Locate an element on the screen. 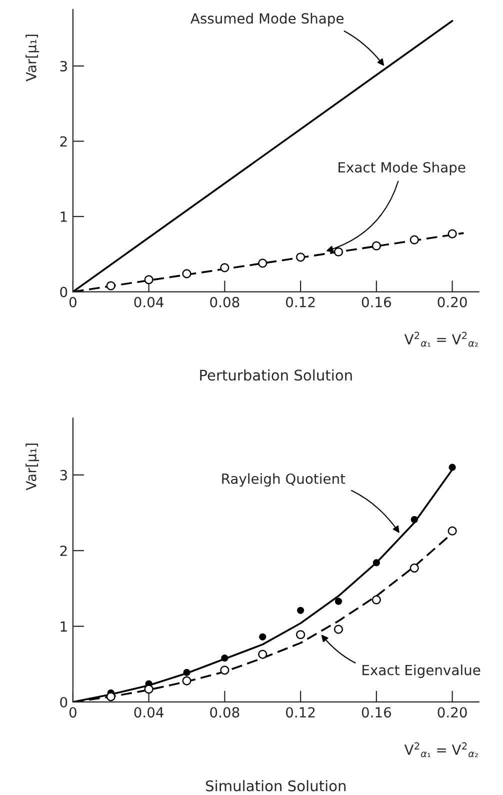 Image resolution: width=503 pixels, height=795 pixels. text: Perturbation Solution is located at coordinates (276, 375).